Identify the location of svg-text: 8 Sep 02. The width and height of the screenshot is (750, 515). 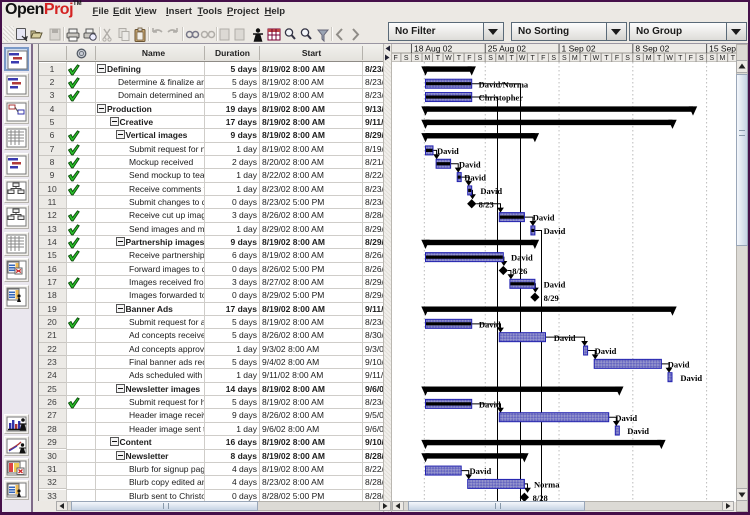
(652, 49).